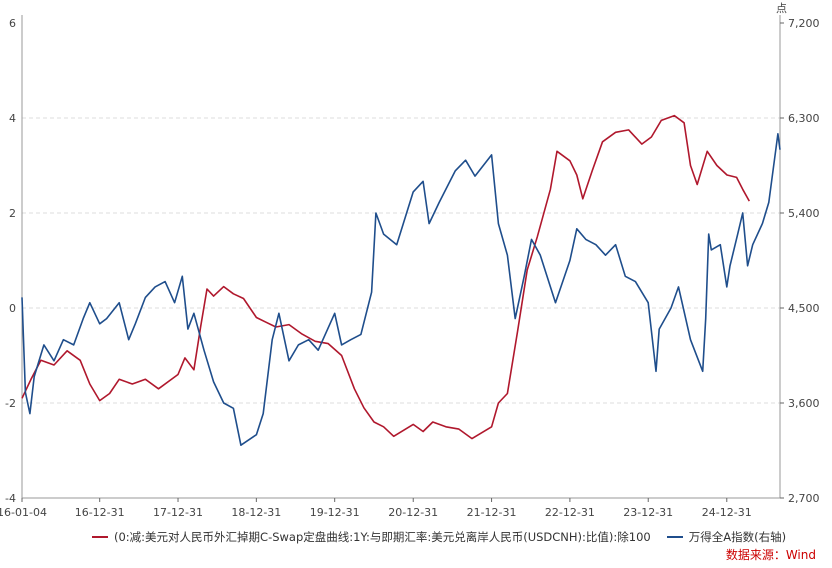 Image resolution: width=832 pixels, height=568 pixels. Describe the element at coordinates (335, 512) in the screenshot. I see `x-tick-label: 19-12-31` at that location.